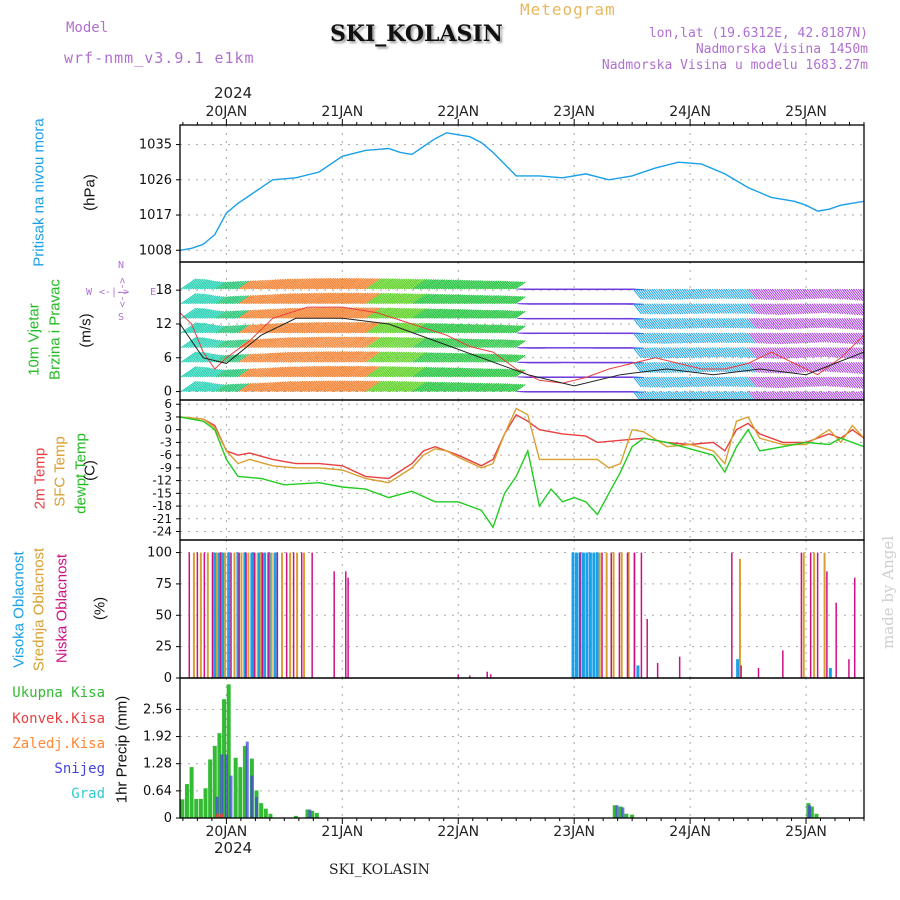 The width and height of the screenshot is (900, 900). What do you see at coordinates (416, 34) in the screenshot?
I see `station-title: SKI_KOLASIN` at bounding box center [416, 34].